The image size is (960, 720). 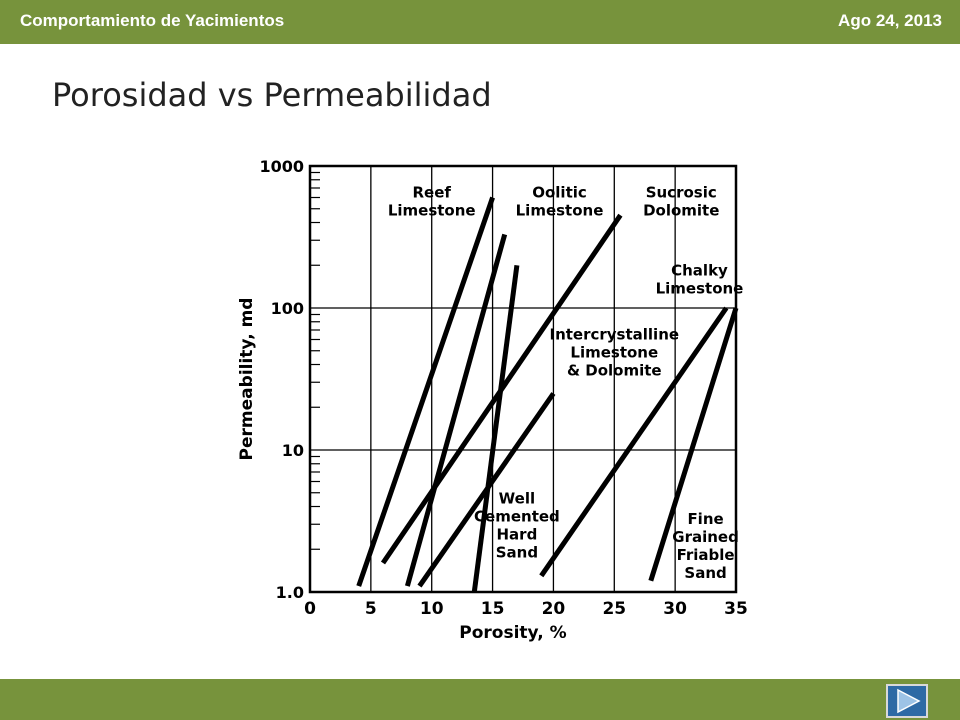 What do you see at coordinates (152, 20) in the screenshot?
I see `course-title: Comportamiento de Yacimientos` at bounding box center [152, 20].